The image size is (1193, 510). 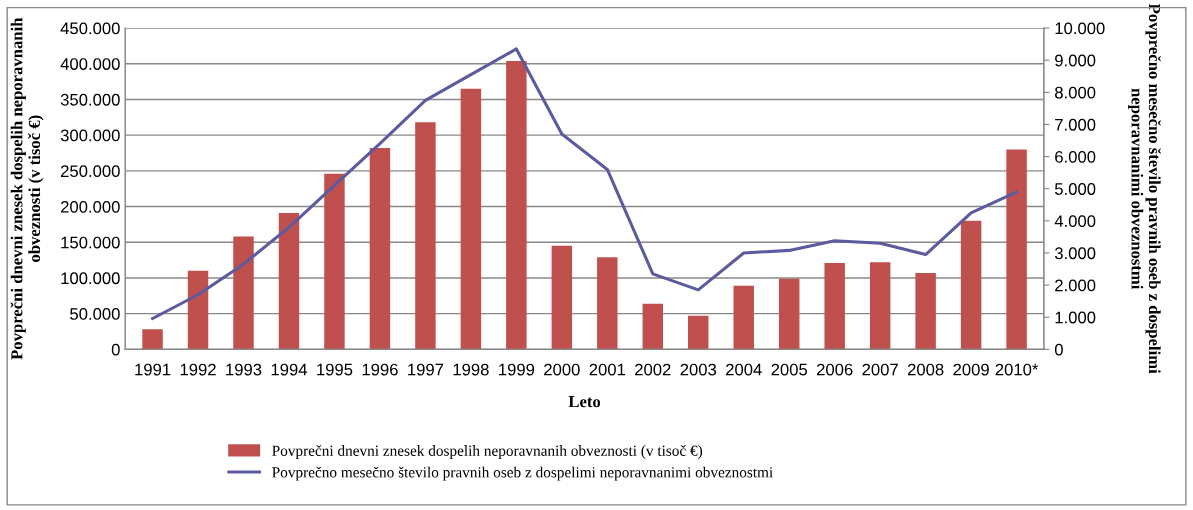 I want to click on y2-tick-label: 8.000, so click(x=1075, y=92).